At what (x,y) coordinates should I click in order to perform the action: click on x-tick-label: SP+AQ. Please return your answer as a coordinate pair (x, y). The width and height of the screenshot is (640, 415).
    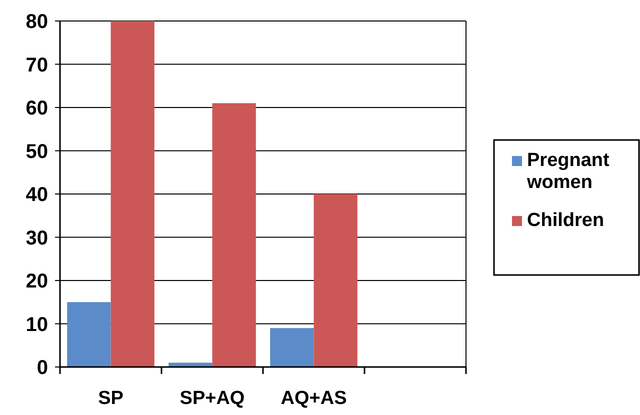
    Looking at the image, I should click on (212, 398).